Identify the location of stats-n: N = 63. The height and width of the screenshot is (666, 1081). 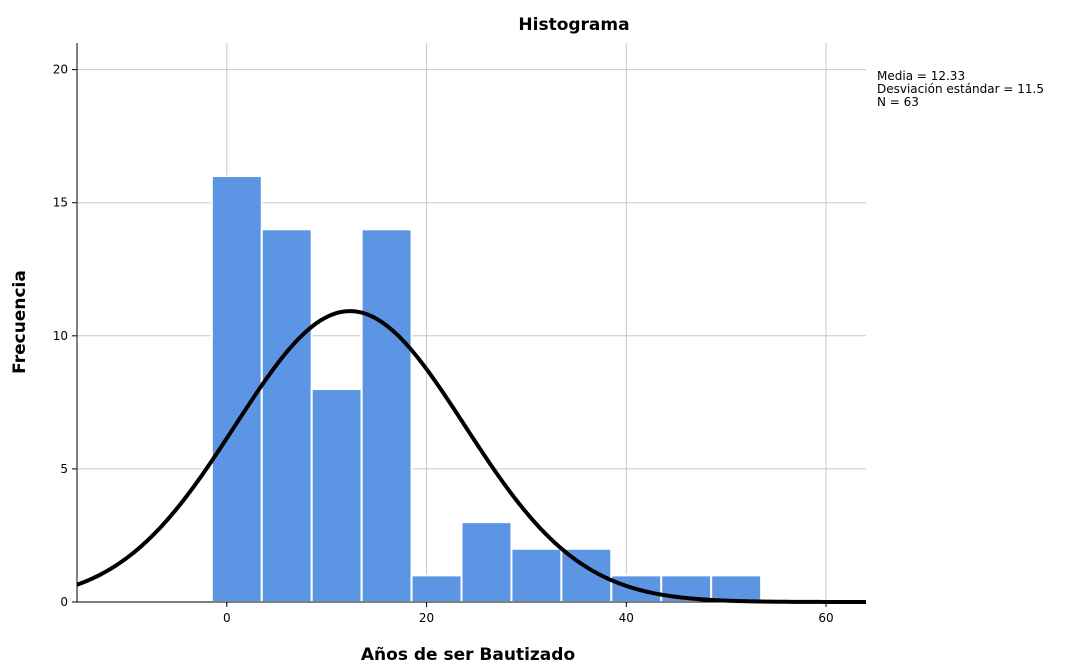
(898, 102).